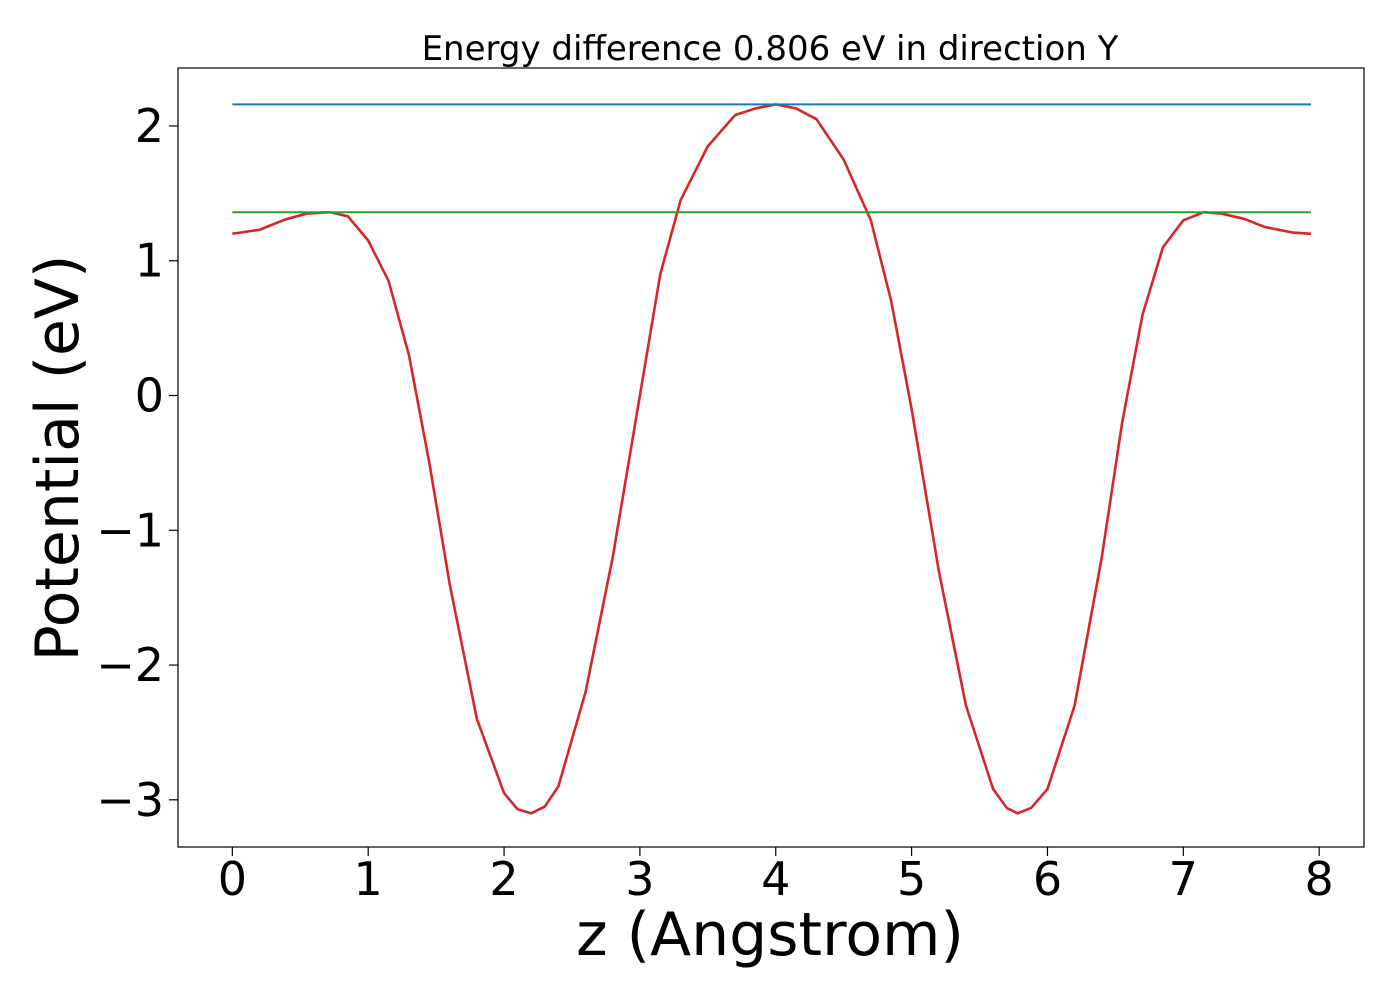 The height and width of the screenshot is (1000, 1400). What do you see at coordinates (639, 879) in the screenshot?
I see `x-tick-label: 3` at bounding box center [639, 879].